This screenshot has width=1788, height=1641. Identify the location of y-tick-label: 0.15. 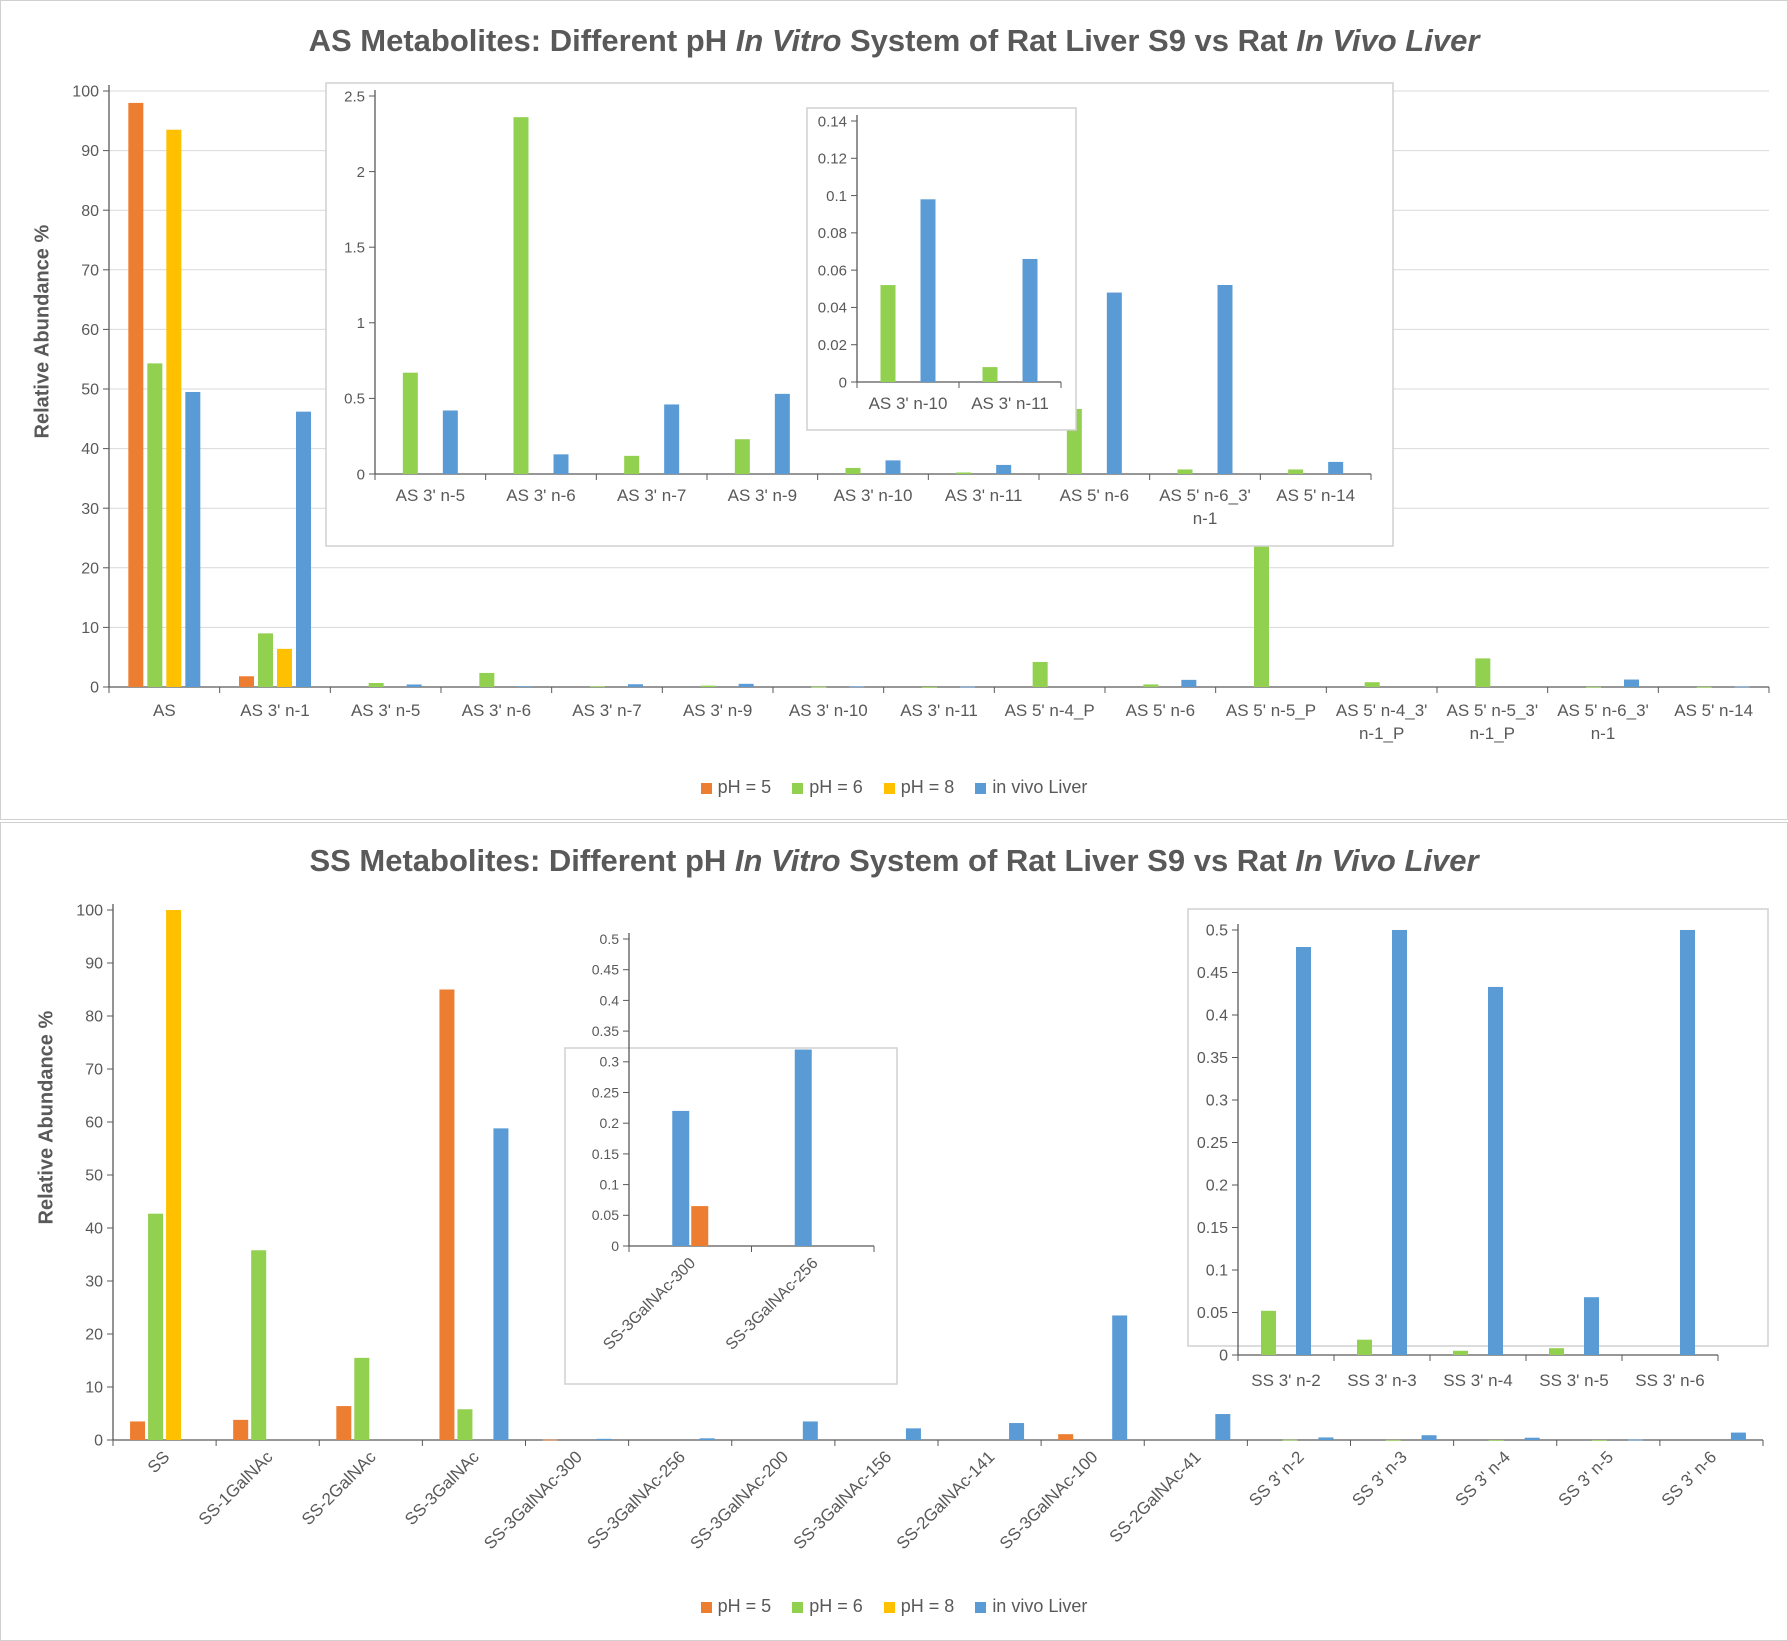
(1212, 1228).